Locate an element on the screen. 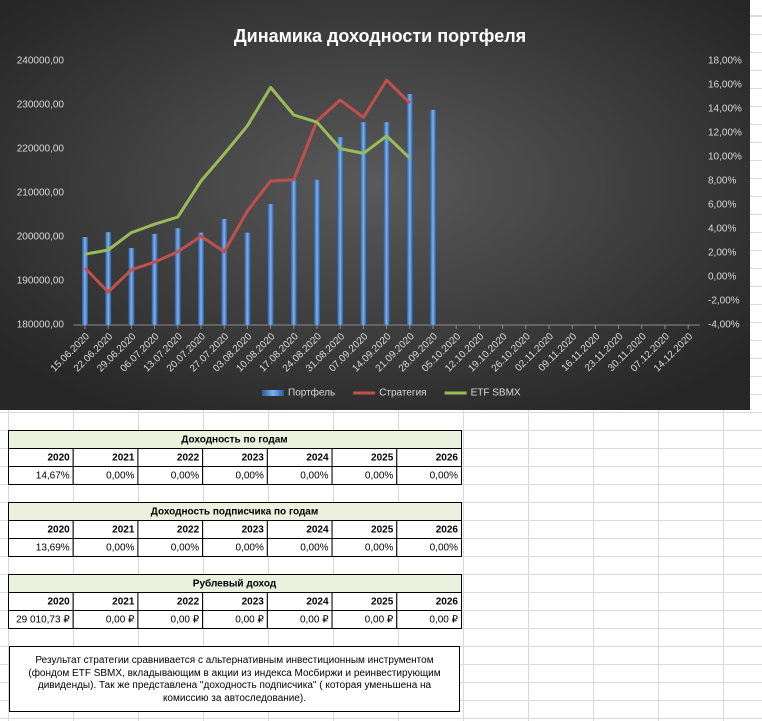 The height and width of the screenshot is (721, 762). y-tick-label: 230000,00 is located at coordinates (41, 105).